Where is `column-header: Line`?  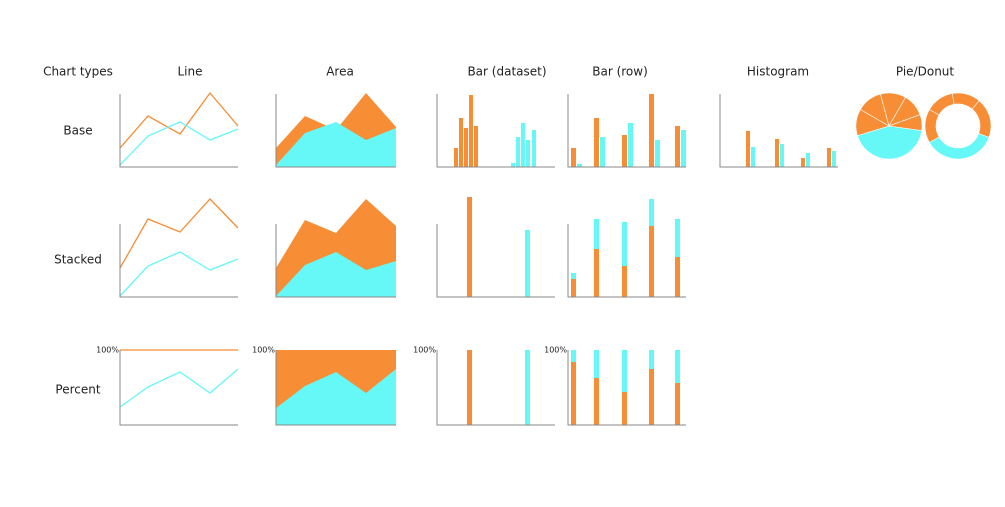 column-header: Line is located at coordinates (189, 72).